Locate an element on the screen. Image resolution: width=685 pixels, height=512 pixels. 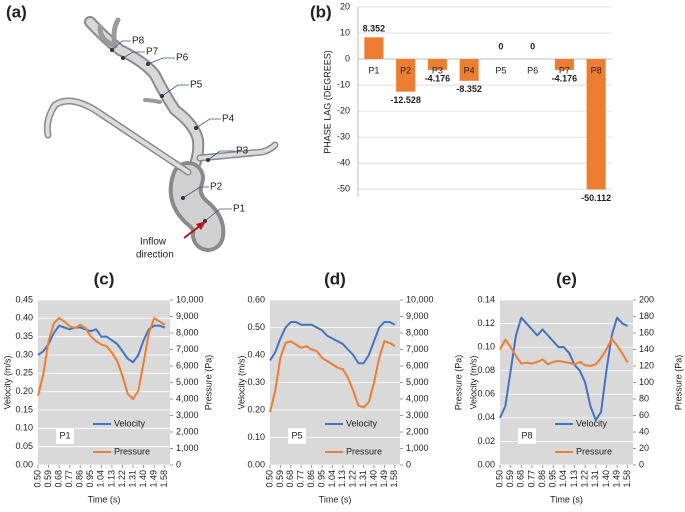
data-label: -8.352 is located at coordinates (469, 89).